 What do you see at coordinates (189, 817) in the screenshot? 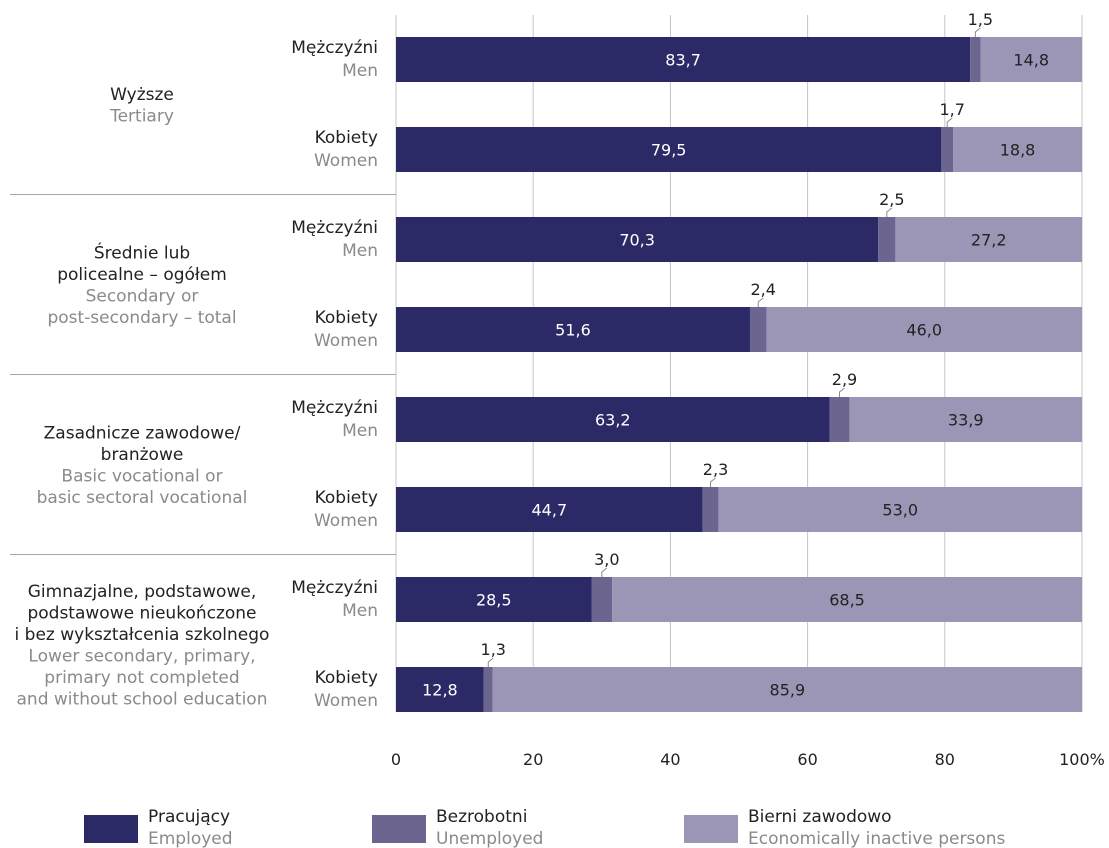
I see `legend-label: Pracujący` at bounding box center [189, 817].